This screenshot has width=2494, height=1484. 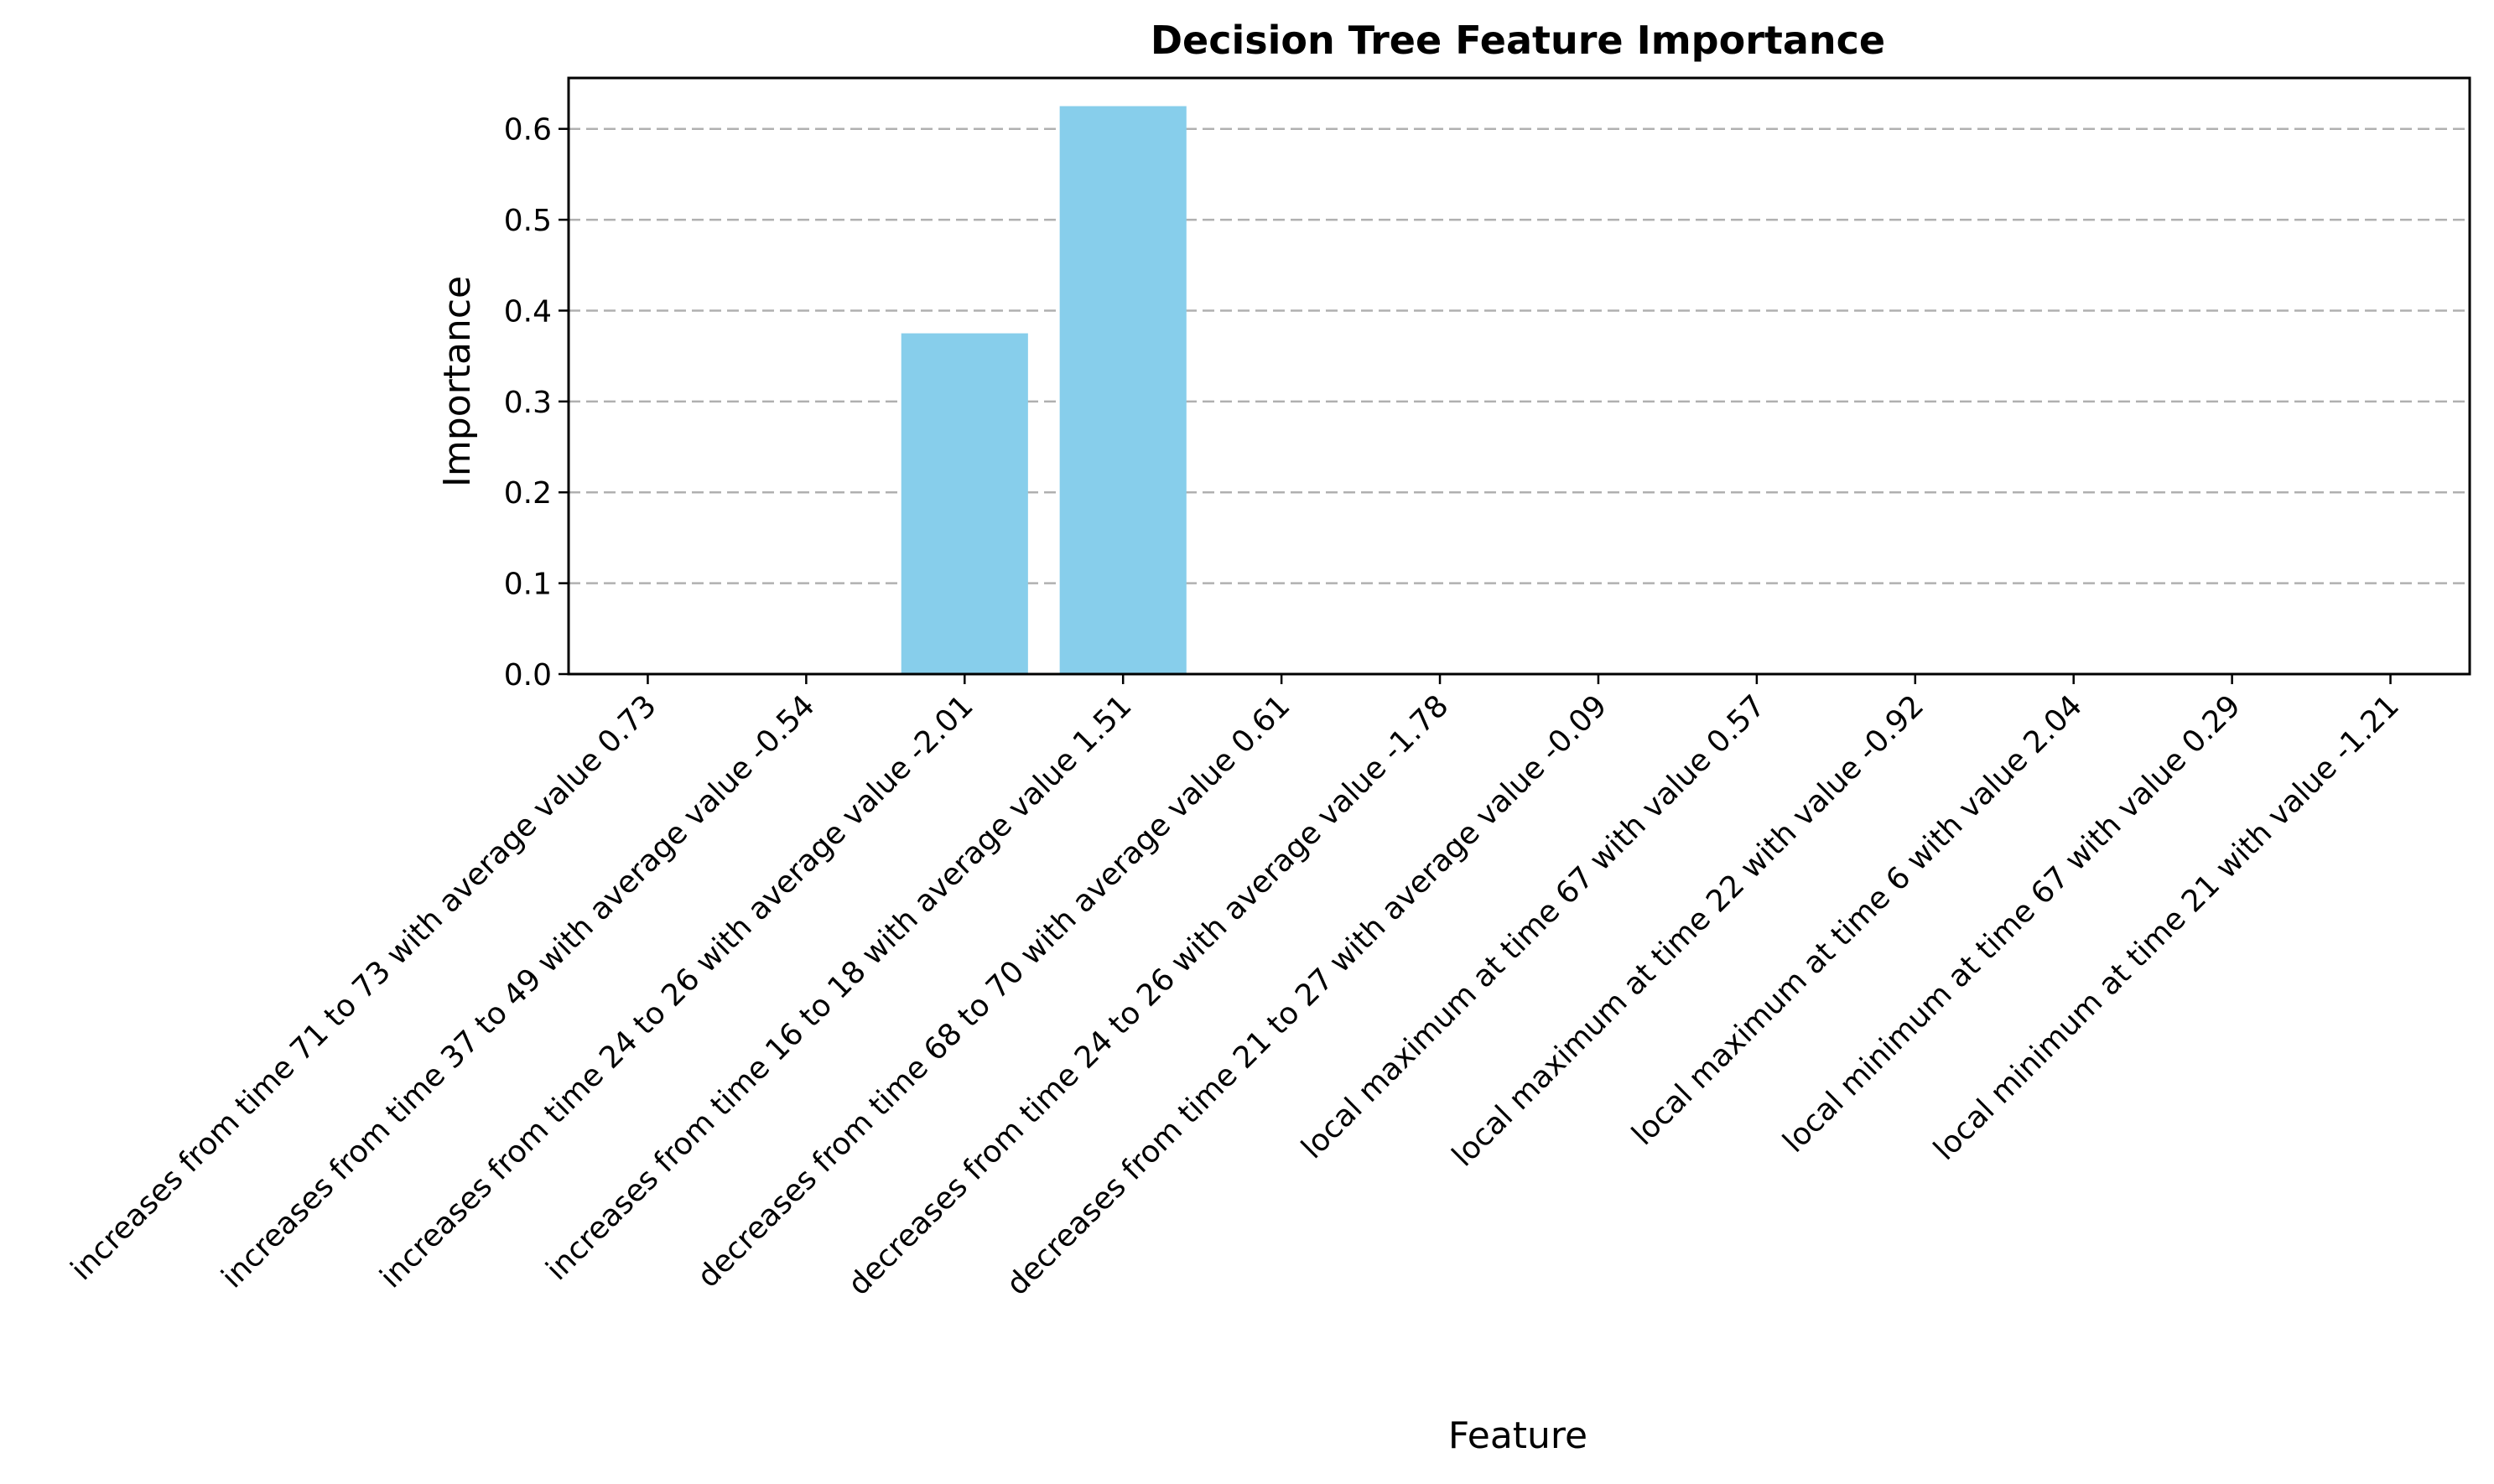 What do you see at coordinates (1517, 1435) in the screenshot?
I see `x-axis-label: Feature` at bounding box center [1517, 1435].